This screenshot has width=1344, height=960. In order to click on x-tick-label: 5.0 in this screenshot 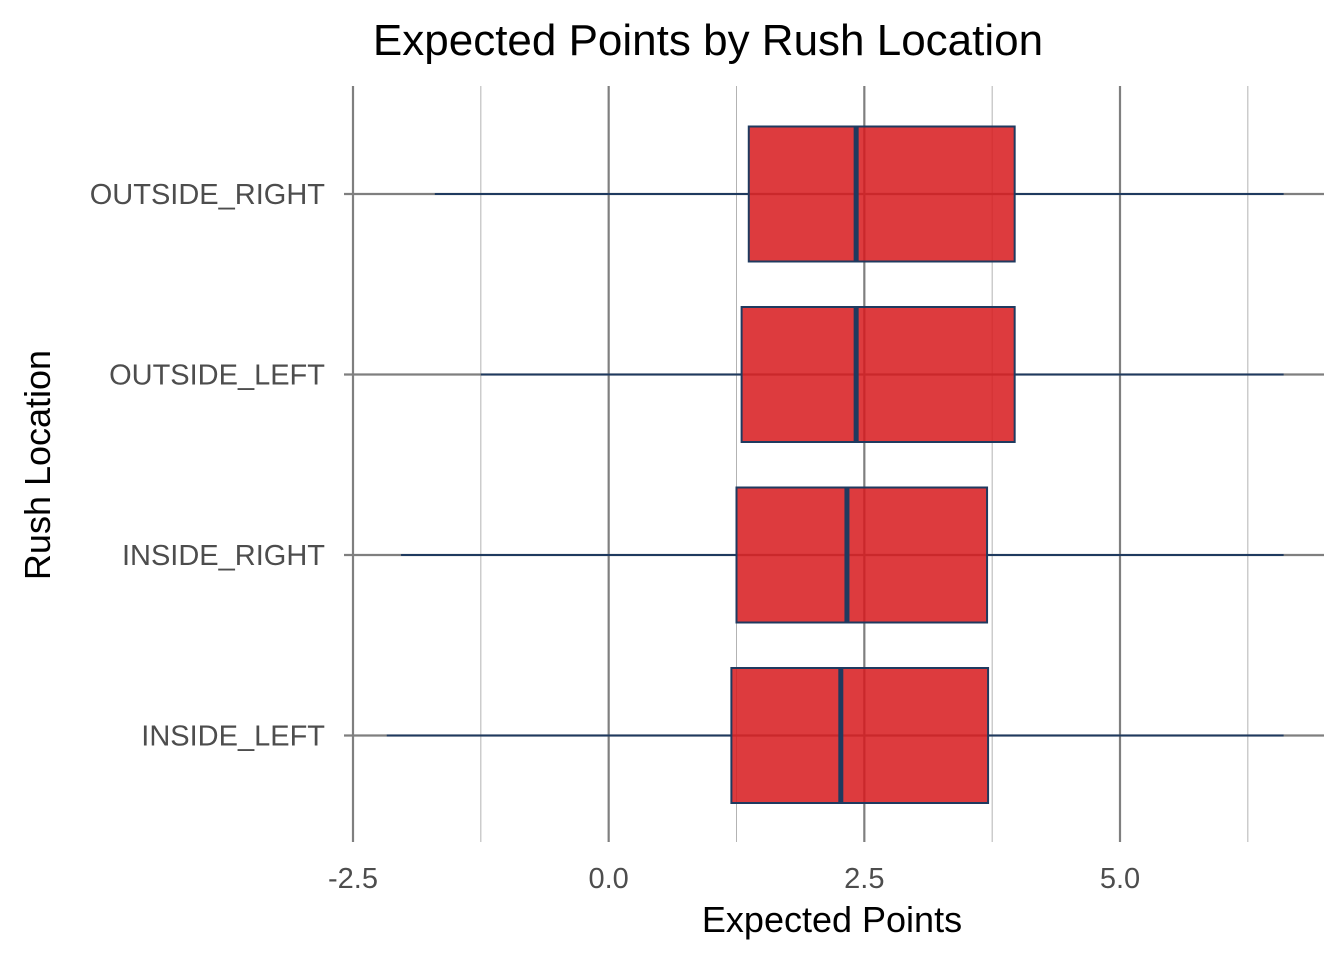, I will do `click(1120, 879)`.